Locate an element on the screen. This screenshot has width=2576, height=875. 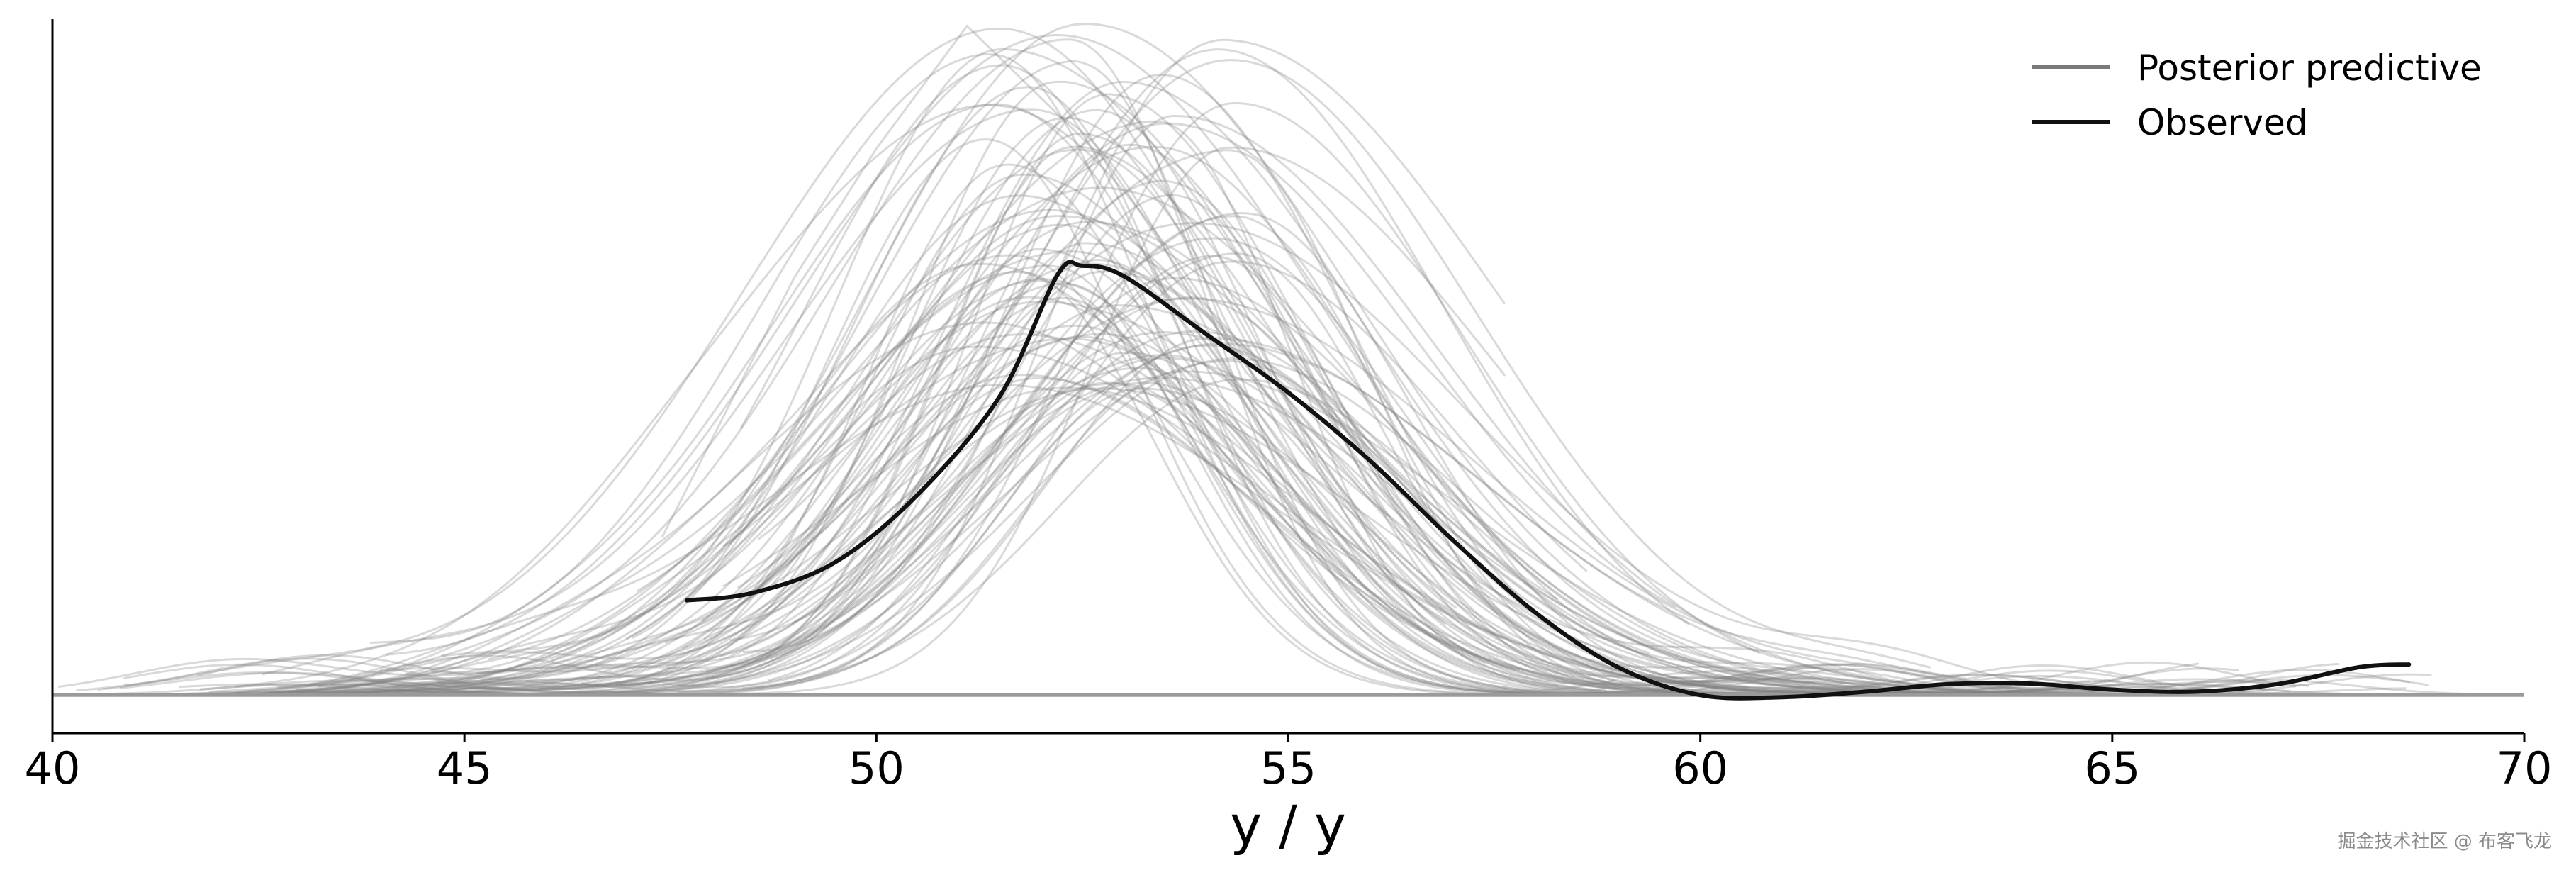
x-tick-label: 70 is located at coordinates (2525, 768).